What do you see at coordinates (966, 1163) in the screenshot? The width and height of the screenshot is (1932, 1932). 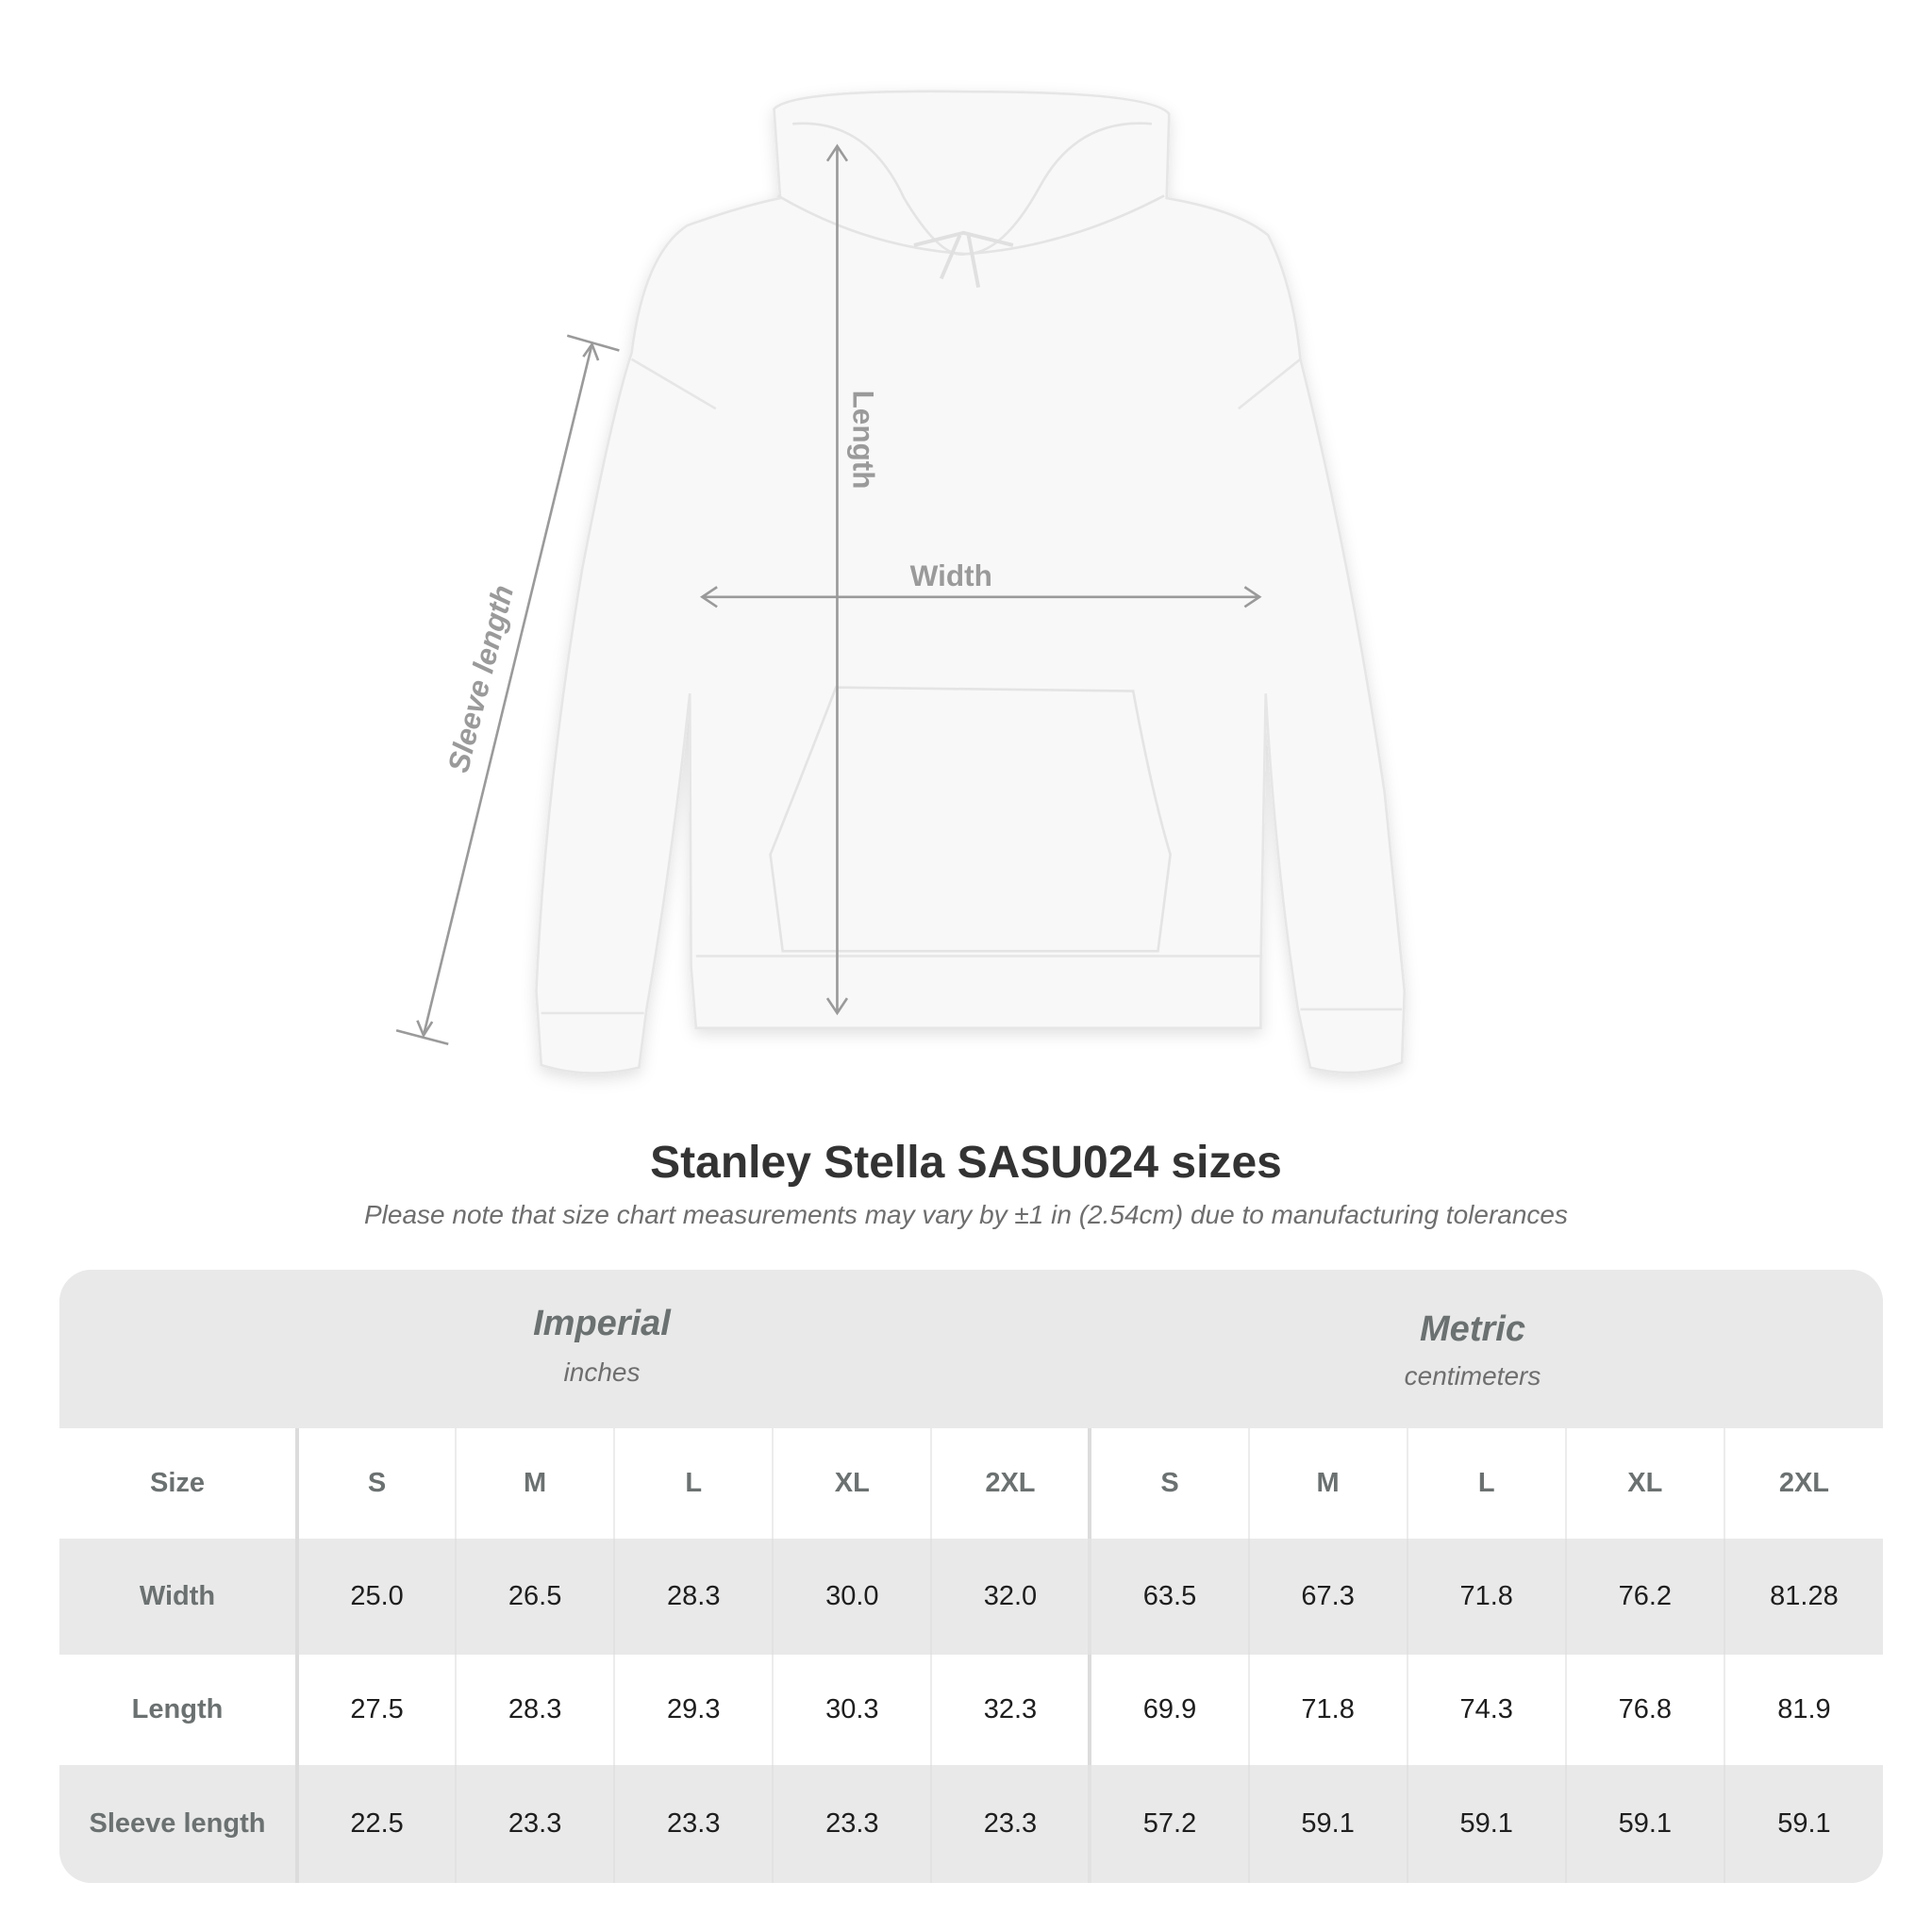 I see `page-title: Stanley Stella SASU024 sizes` at bounding box center [966, 1163].